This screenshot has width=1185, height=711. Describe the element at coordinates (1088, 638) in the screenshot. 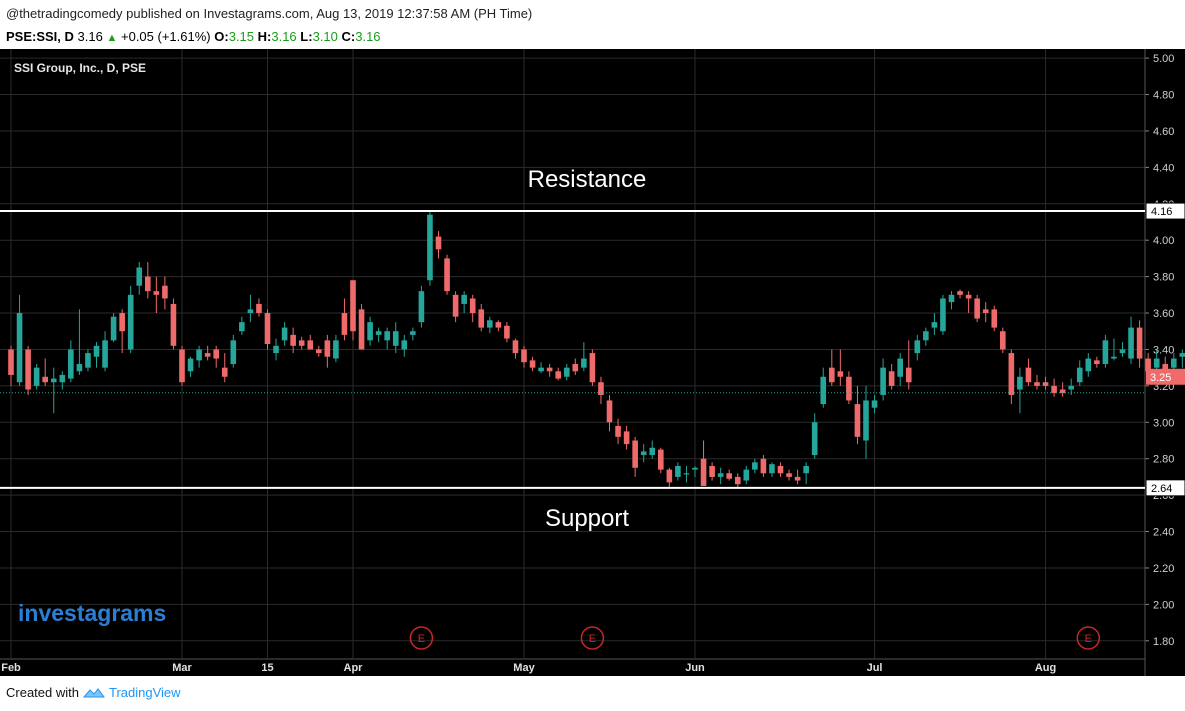

I see `earnings-marker-icon` at that location.